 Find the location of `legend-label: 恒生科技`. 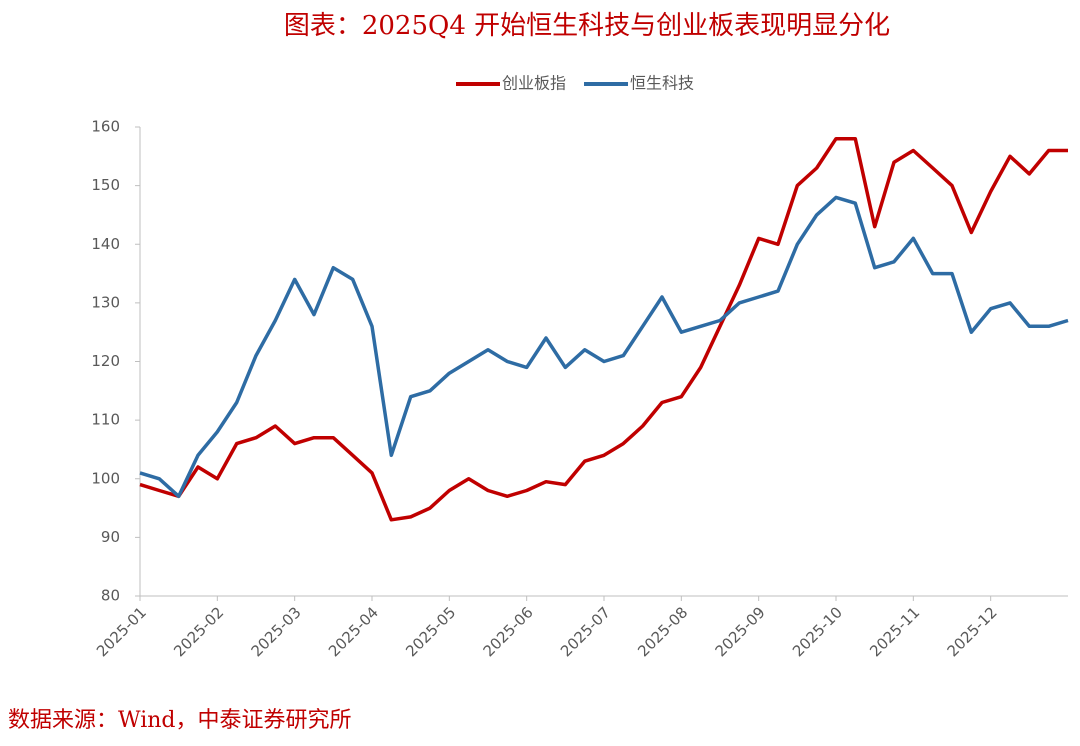

legend-label: 恒生科技 is located at coordinates (662, 83).